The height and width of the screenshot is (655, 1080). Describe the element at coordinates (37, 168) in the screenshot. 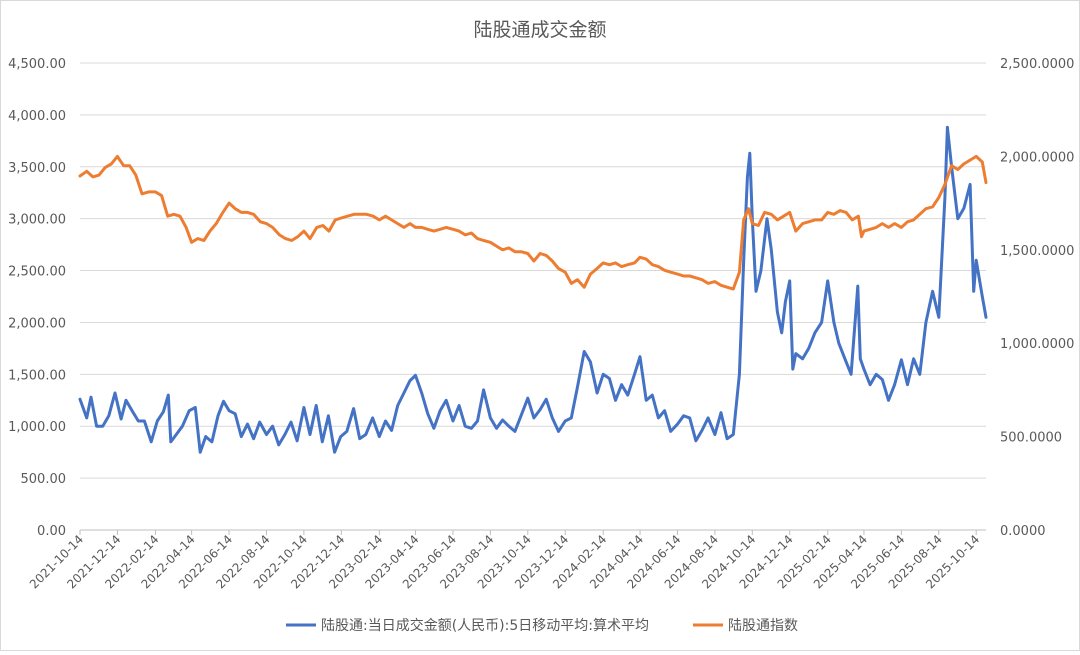

I see `y-left-tick-label: 3,500.00` at that location.